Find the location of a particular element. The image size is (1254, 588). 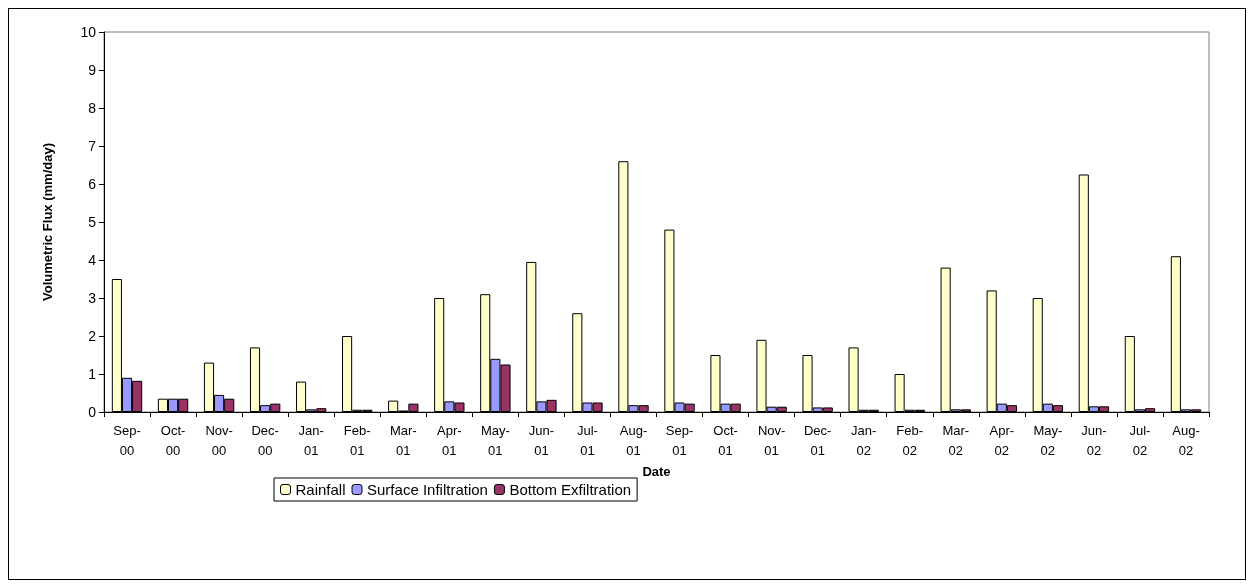

x-tick-label: Jul-02 is located at coordinates (1140, 440).